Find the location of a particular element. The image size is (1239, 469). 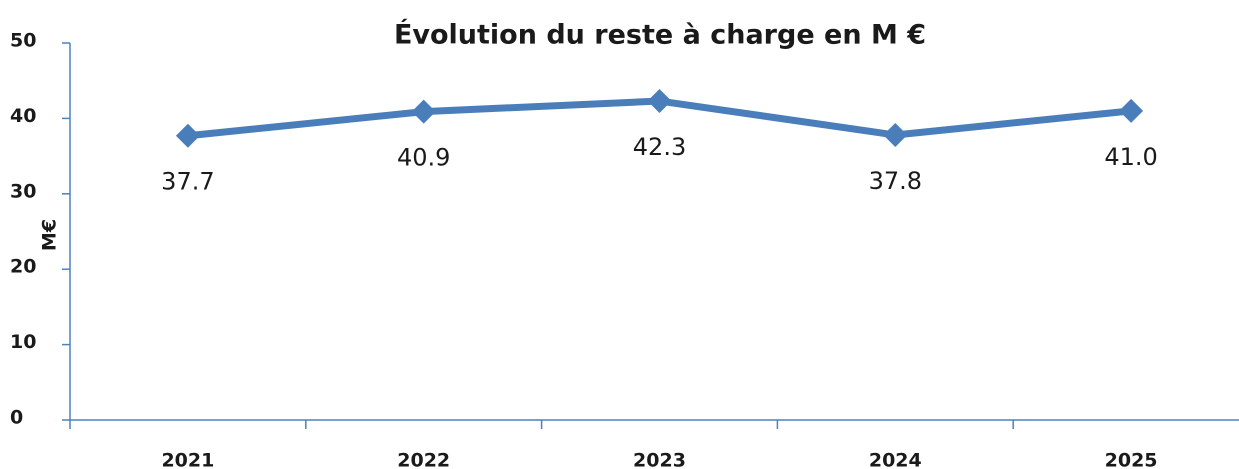

y-tick-label: 50 is located at coordinates (23, 41).